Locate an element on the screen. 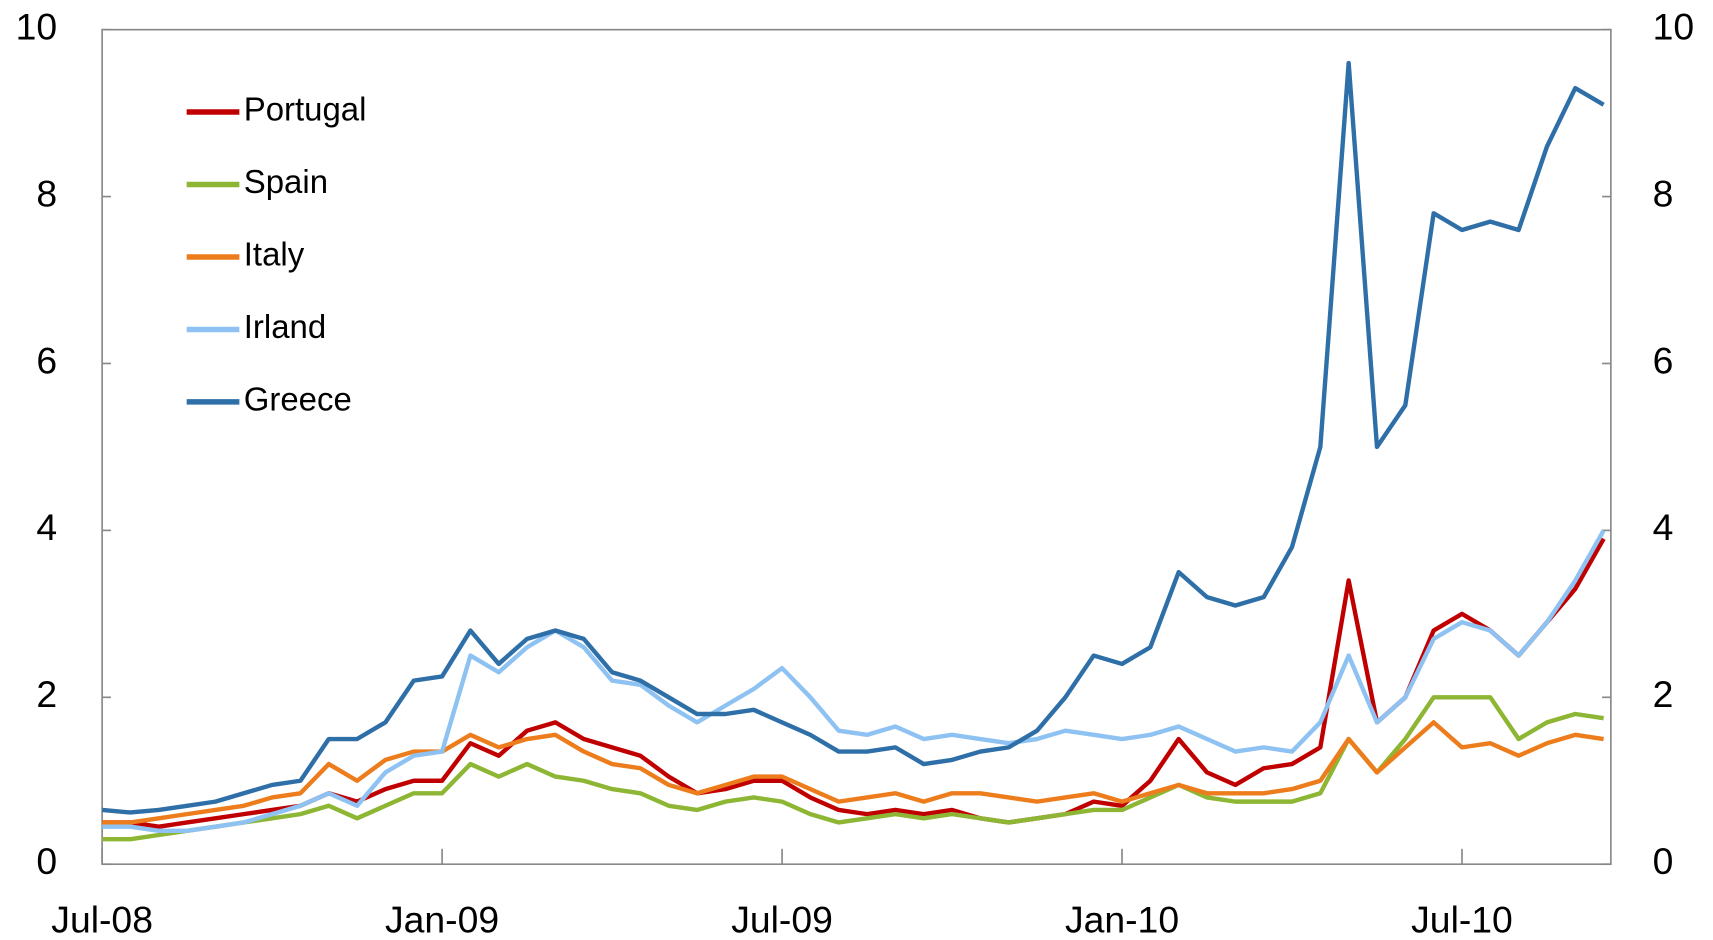  x-tick-label: Jul-08 is located at coordinates (102, 919).